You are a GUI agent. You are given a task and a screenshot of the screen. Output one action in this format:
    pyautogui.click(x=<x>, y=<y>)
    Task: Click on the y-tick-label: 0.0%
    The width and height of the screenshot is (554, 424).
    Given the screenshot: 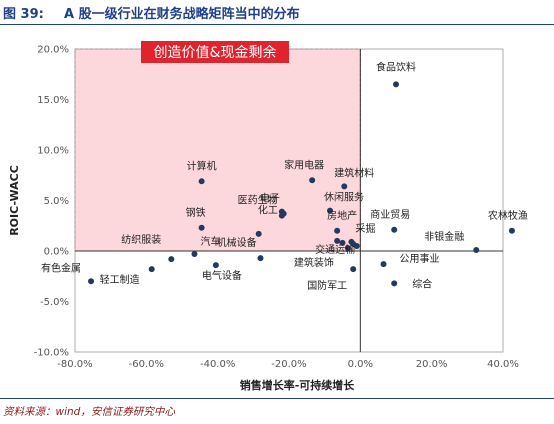 What is the action you would take?
    pyautogui.click(x=56, y=252)
    